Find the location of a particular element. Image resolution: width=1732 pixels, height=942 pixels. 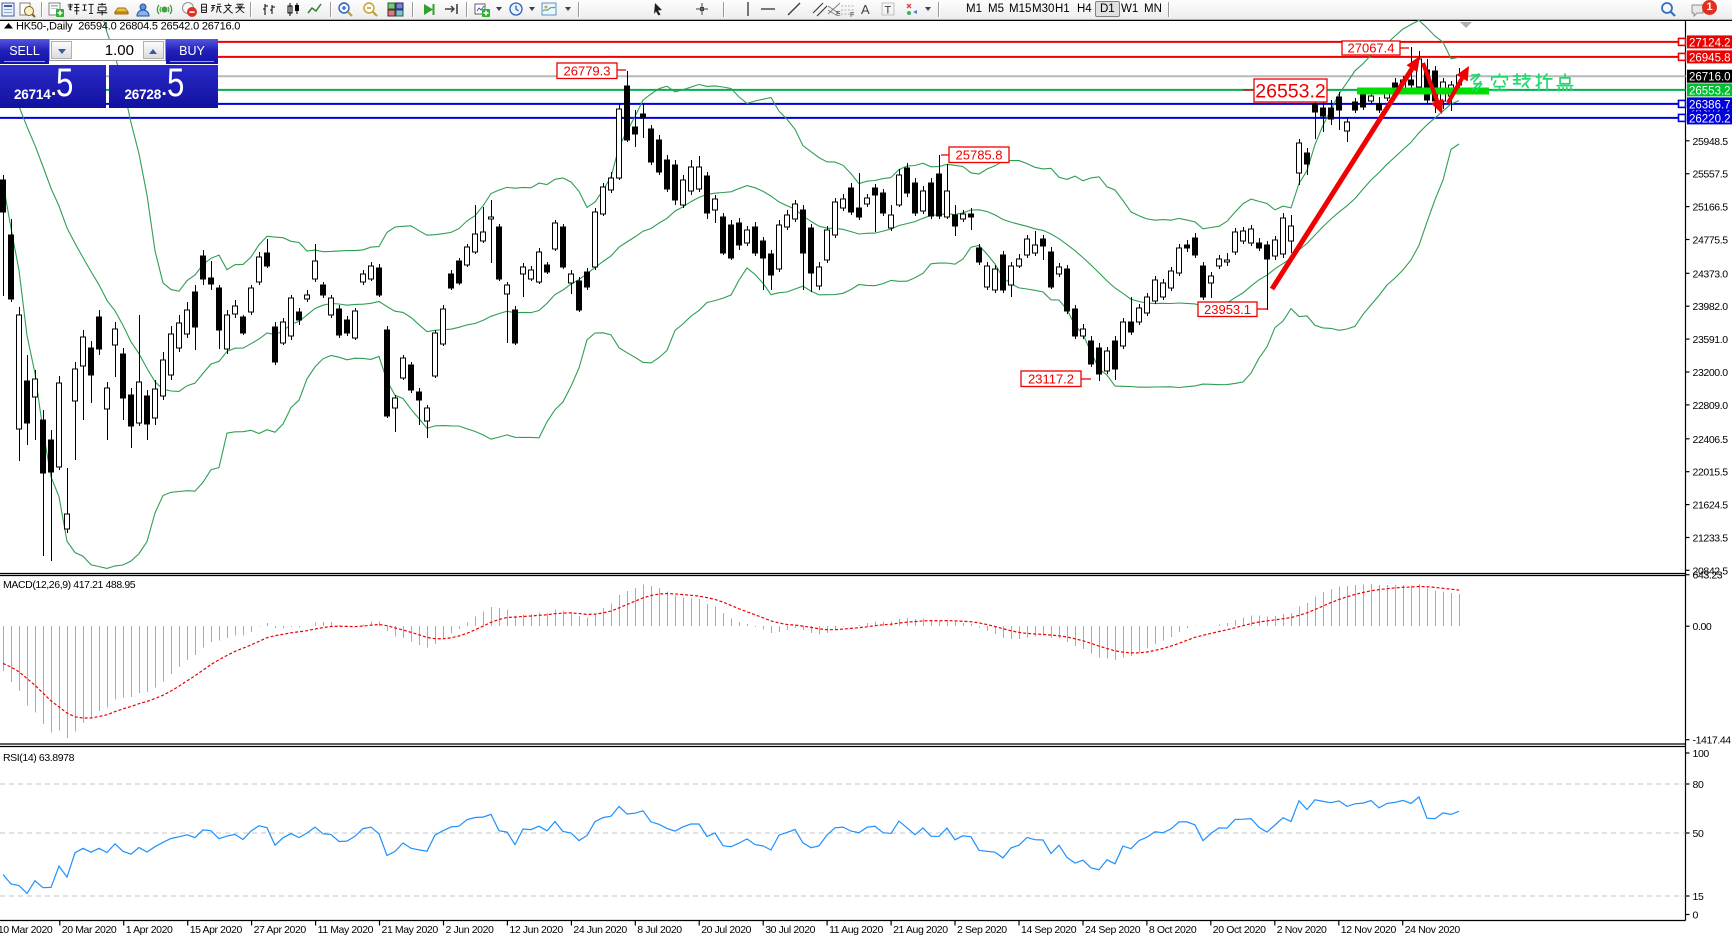

svg-text: 15 is located at coordinates (1698, 897).